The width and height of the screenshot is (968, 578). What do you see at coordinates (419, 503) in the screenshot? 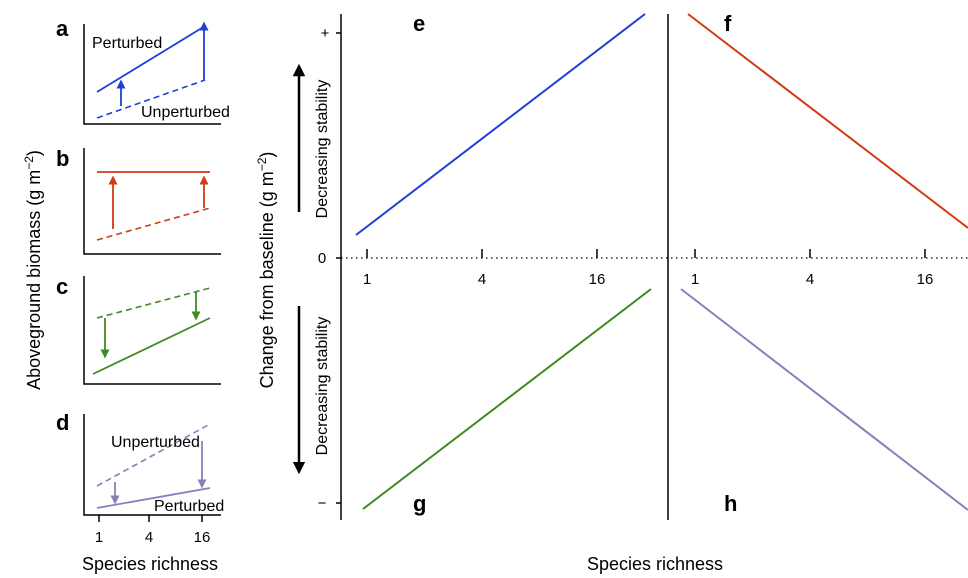
I see `panel-label-g: g` at bounding box center [419, 503].